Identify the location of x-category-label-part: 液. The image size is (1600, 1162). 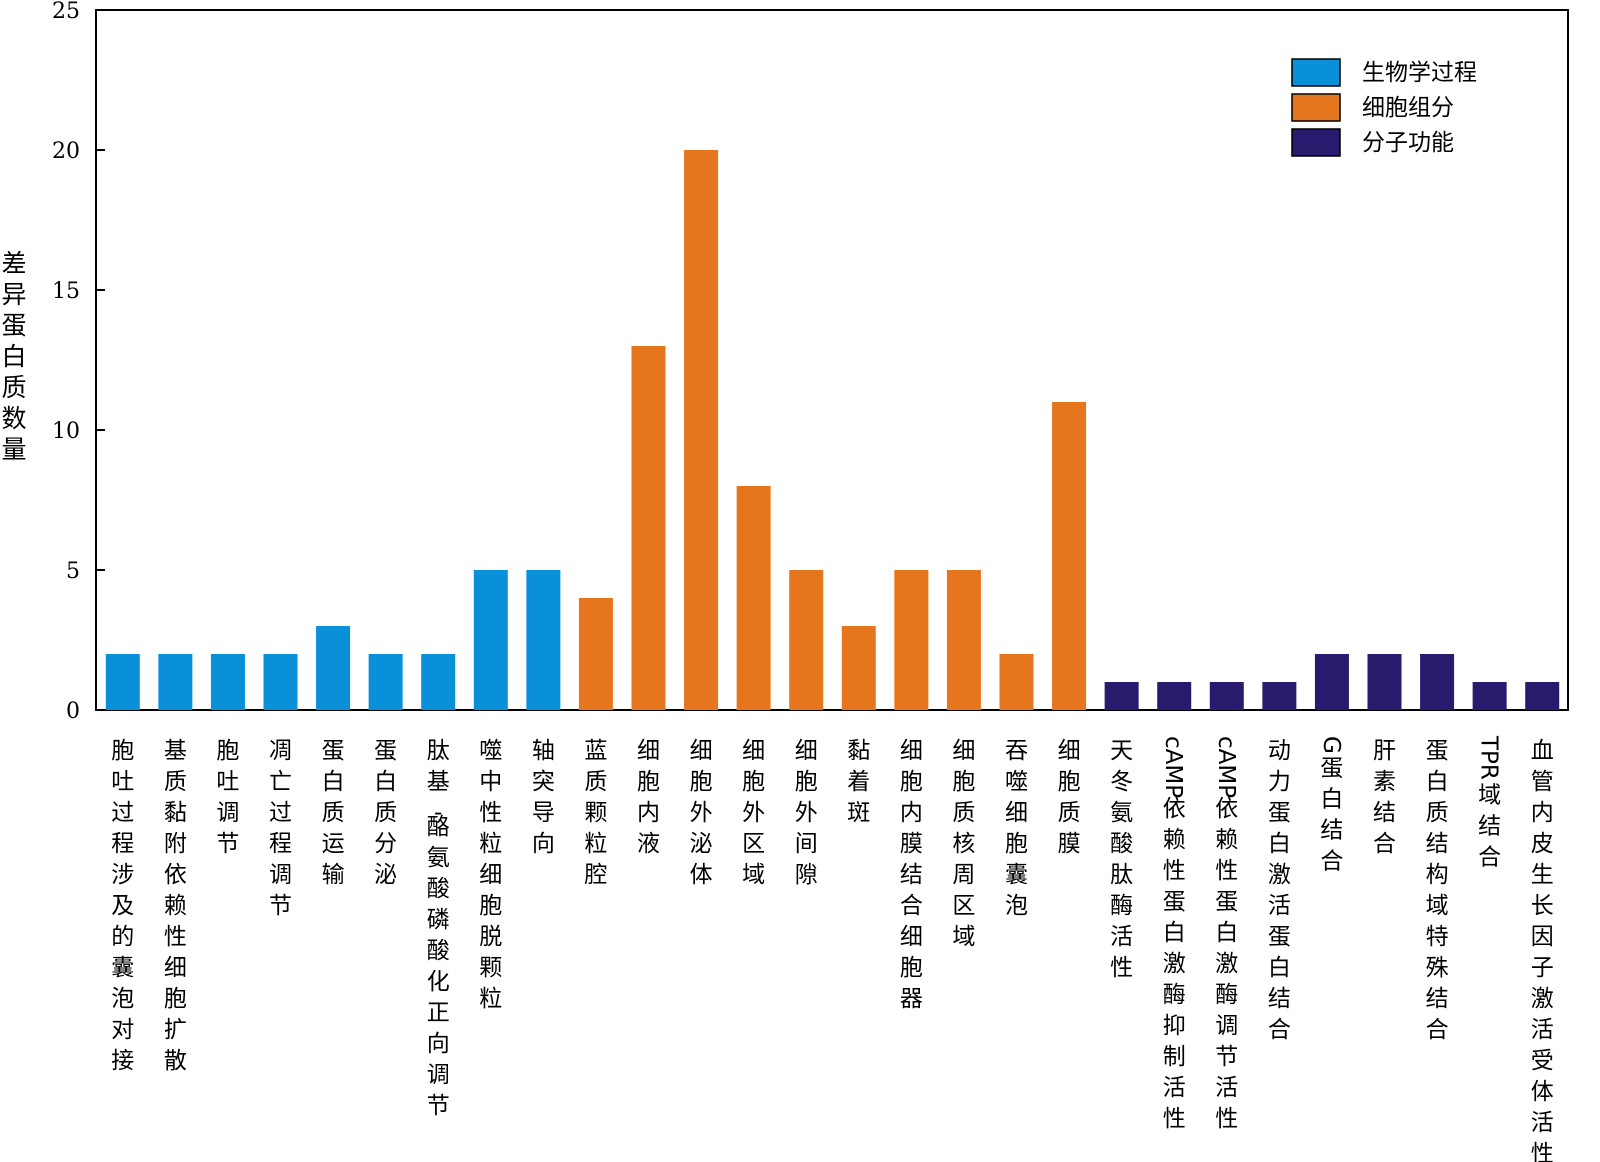
(648, 844).